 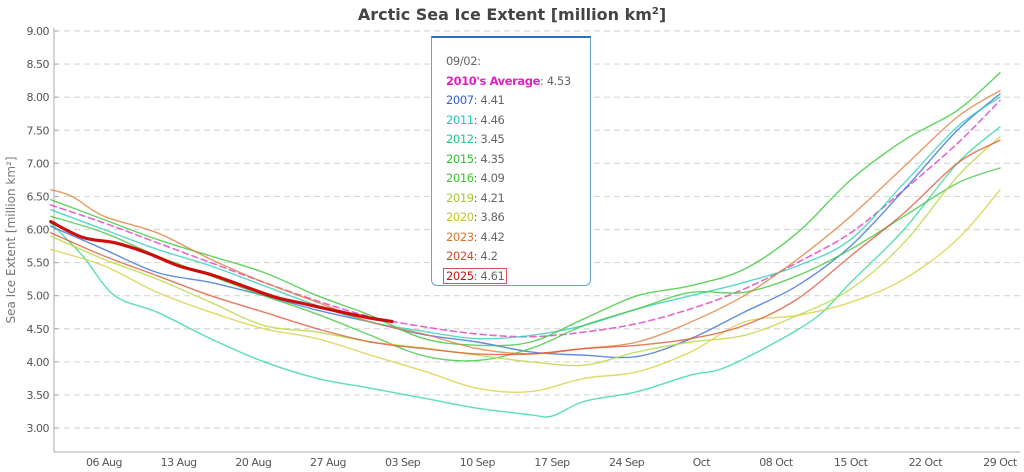 What do you see at coordinates (38, 196) in the screenshot?
I see `y-tick-label: 6.50` at bounding box center [38, 196].